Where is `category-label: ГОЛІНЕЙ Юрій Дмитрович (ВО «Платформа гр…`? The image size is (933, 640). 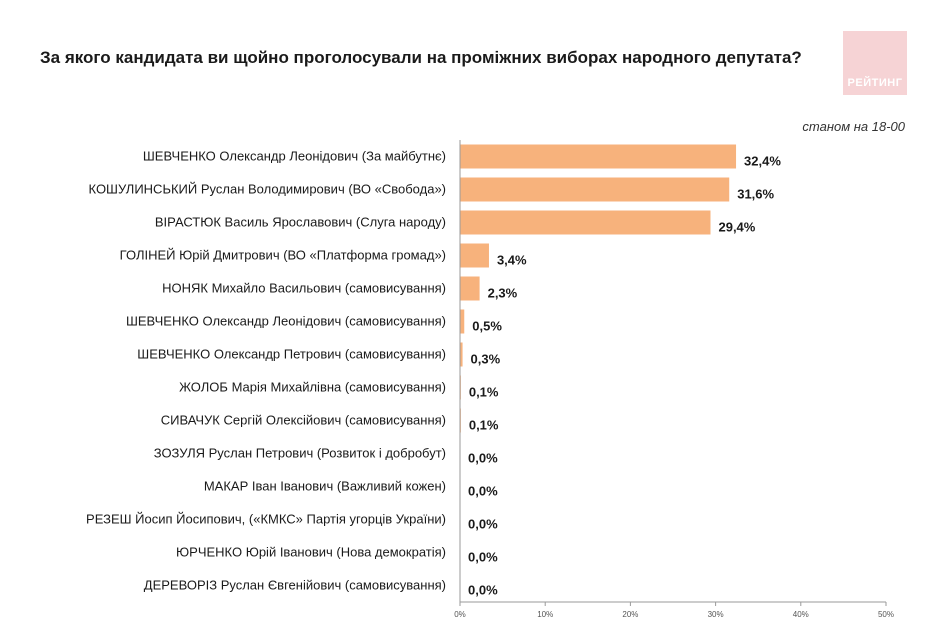 category-label: ГОЛІНЕЙ Юрій Дмитрович (ВО «Платформа гр… is located at coordinates (283, 255).